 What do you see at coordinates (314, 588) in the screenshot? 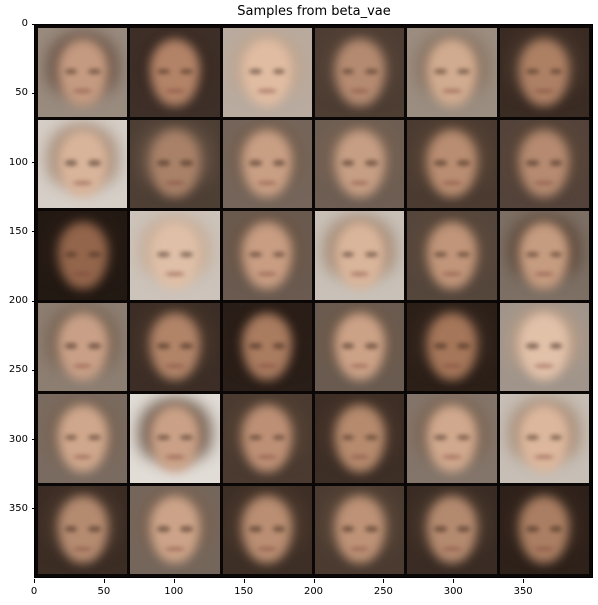
I see `x-tick-label: 200` at bounding box center [314, 588].